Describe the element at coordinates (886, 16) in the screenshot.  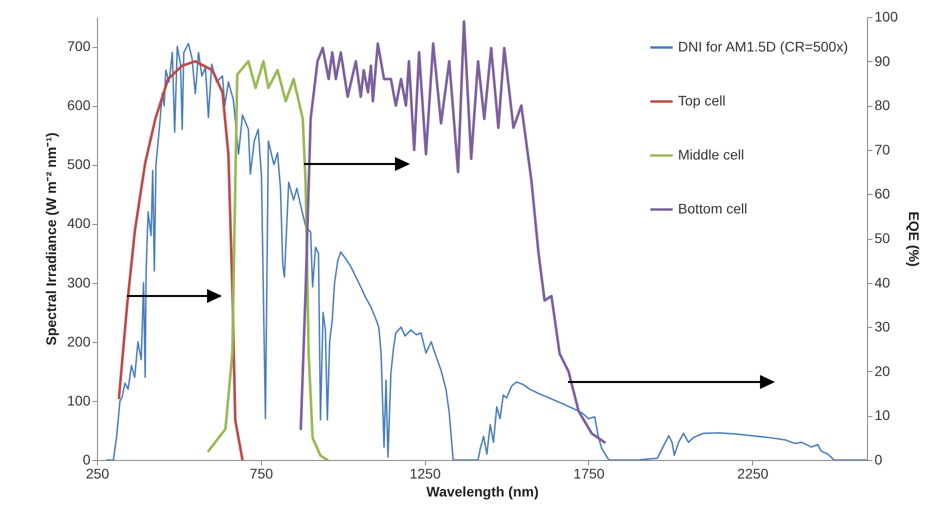
I see `y2-tick-label: 100` at that location.